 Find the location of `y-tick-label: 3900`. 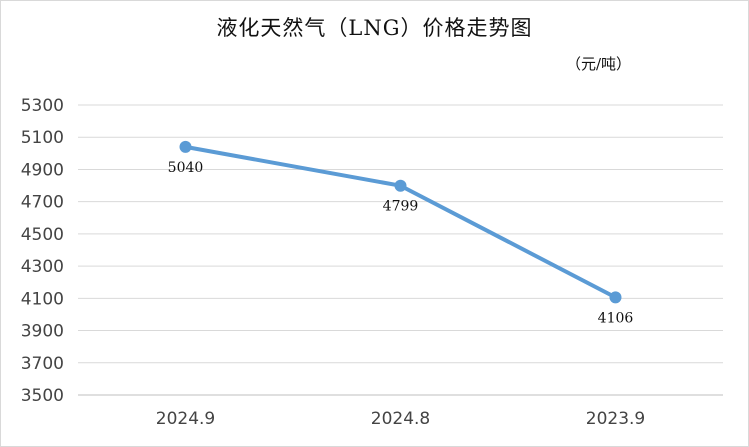

y-tick-label: 3900 is located at coordinates (42, 332).